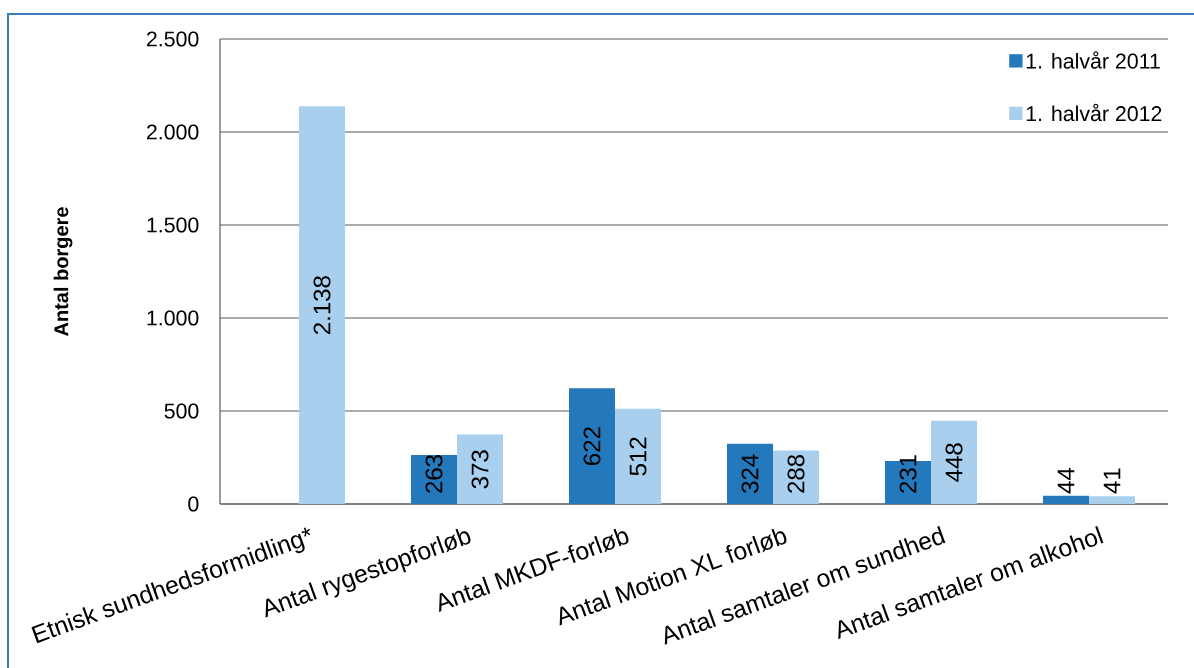  What do you see at coordinates (173, 318) in the screenshot?
I see `y-tick-label: 1.000` at bounding box center [173, 318].